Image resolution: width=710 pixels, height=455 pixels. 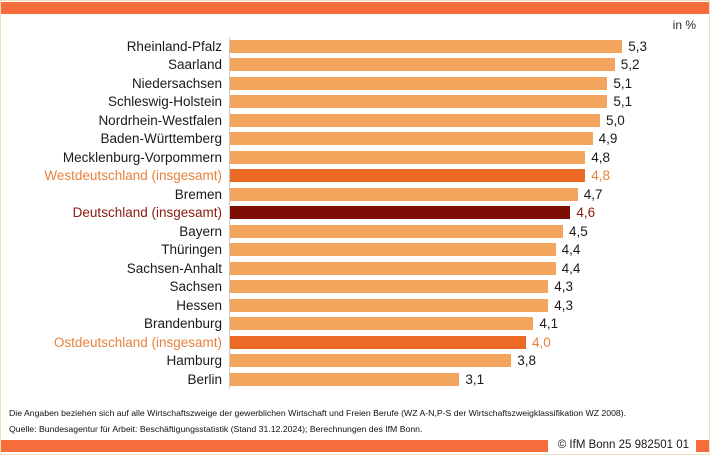 What do you see at coordinates (142, 157) in the screenshot?
I see `category-label: Mecklenburg-Vorpommern` at bounding box center [142, 157].